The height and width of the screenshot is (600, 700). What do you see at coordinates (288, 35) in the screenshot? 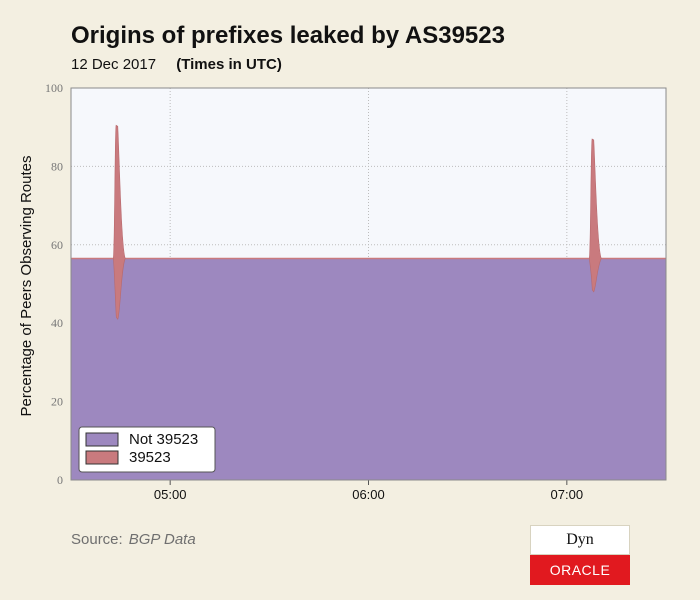
I see `chart-title: Origins of prefixes leaked by AS39523` at bounding box center [288, 35].